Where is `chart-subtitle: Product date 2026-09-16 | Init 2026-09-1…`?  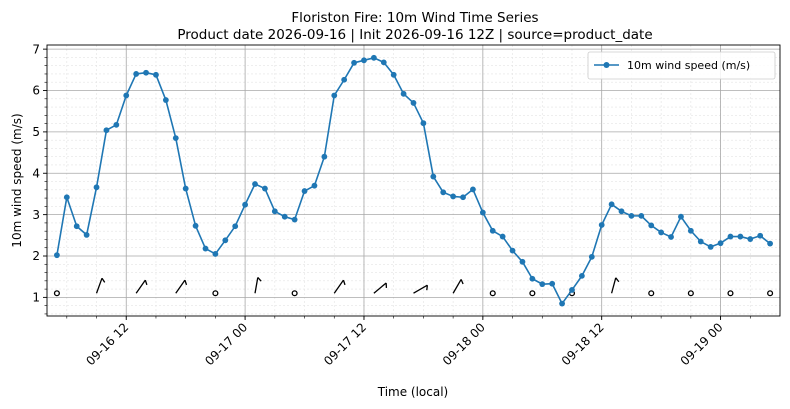 chart-subtitle: Product date 2026-09-16 | Init 2026-09-1… is located at coordinates (414, 35).